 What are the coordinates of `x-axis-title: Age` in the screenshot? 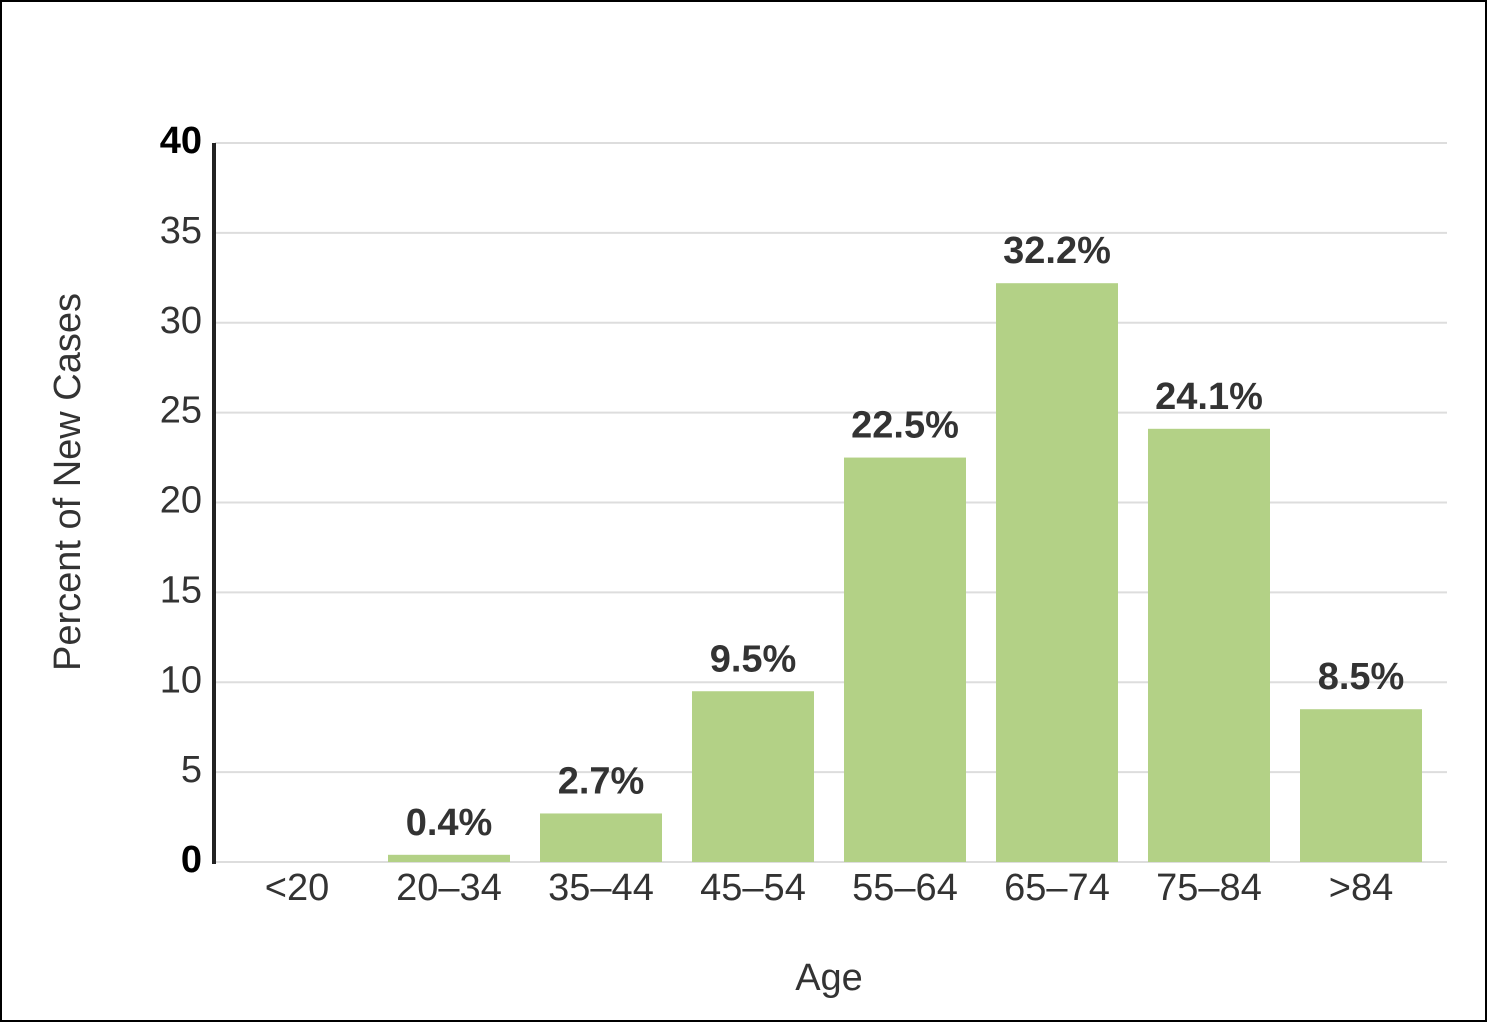 It's located at (829, 978).